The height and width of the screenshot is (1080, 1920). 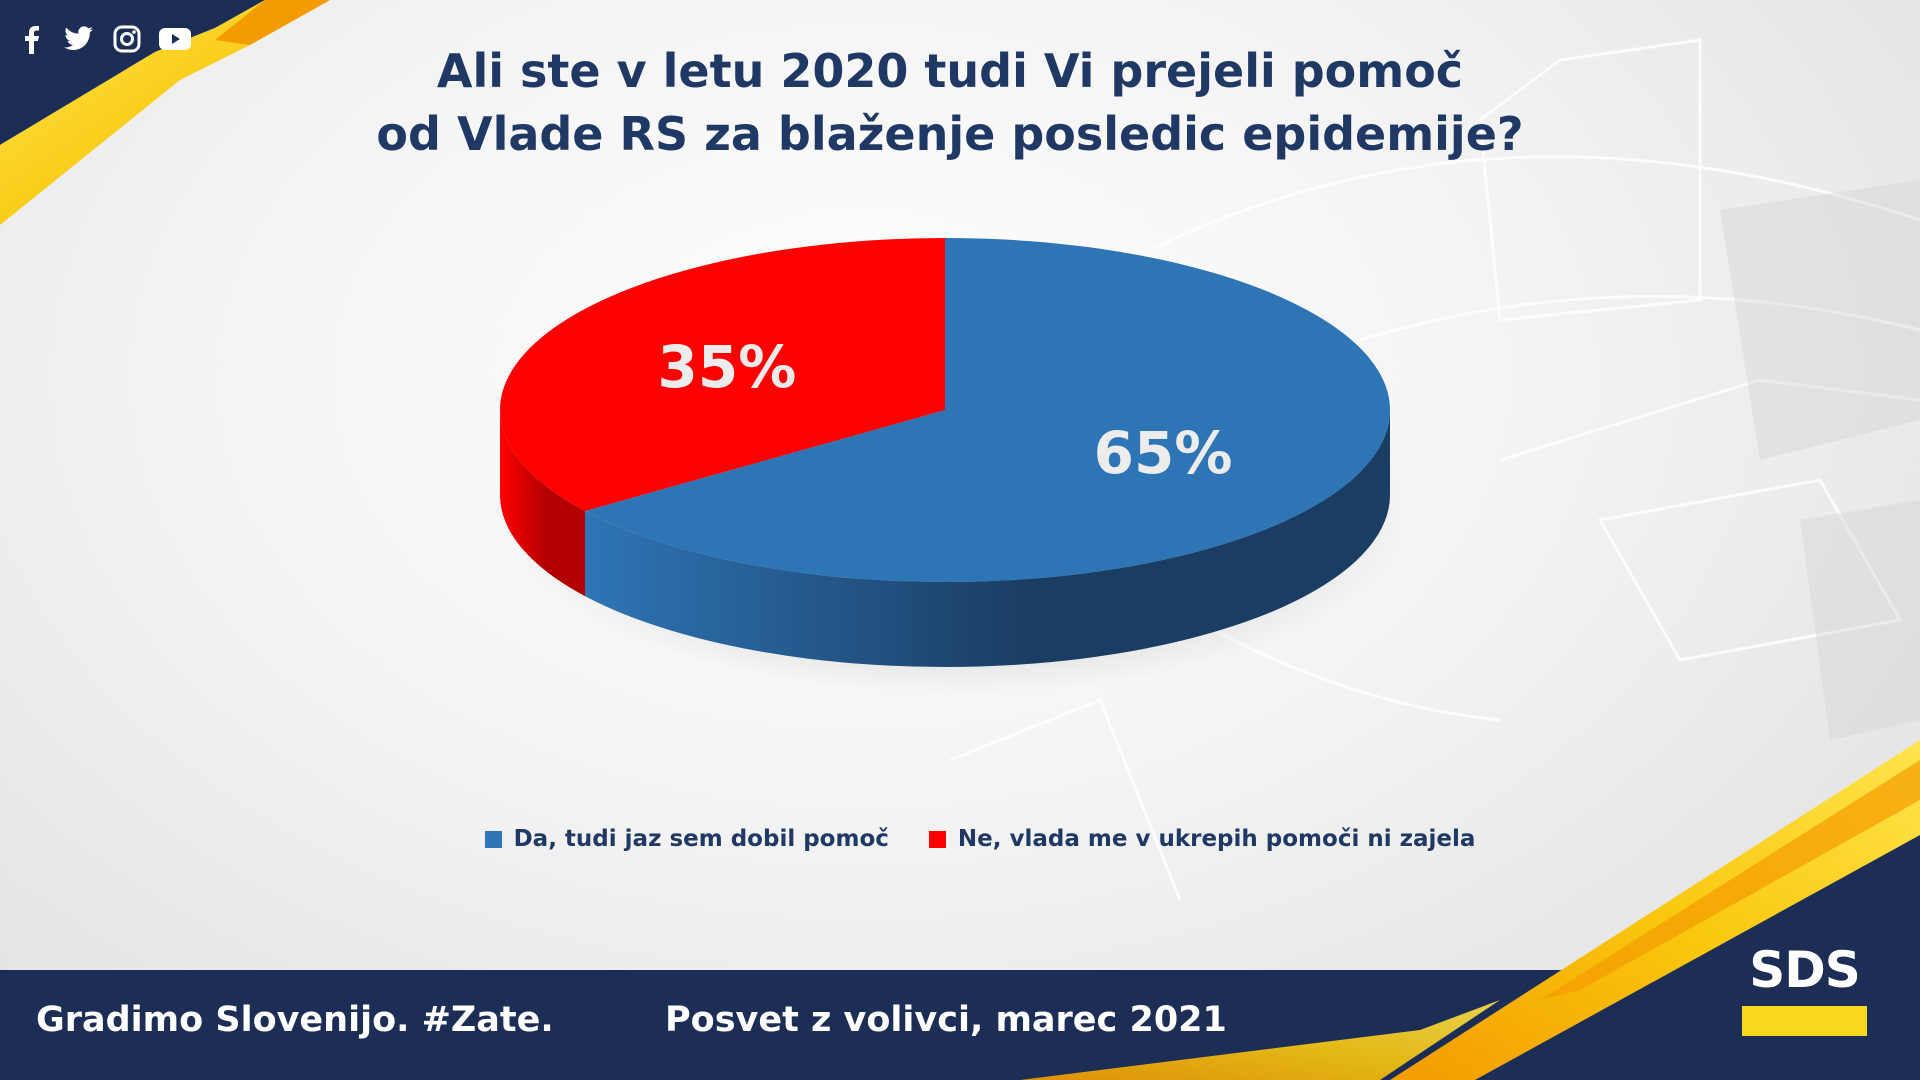 What do you see at coordinates (937, 839) in the screenshot?
I see `legend-swatch-no` at bounding box center [937, 839].